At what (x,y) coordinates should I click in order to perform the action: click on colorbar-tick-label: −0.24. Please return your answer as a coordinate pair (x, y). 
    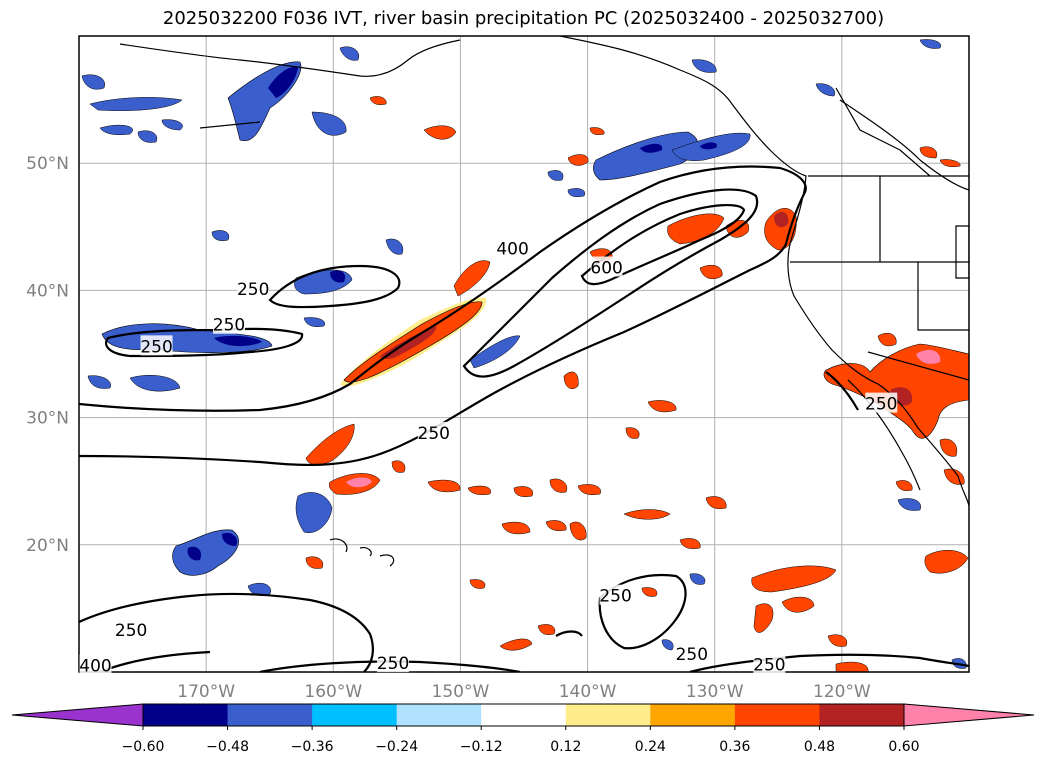
    Looking at the image, I should click on (396, 747).